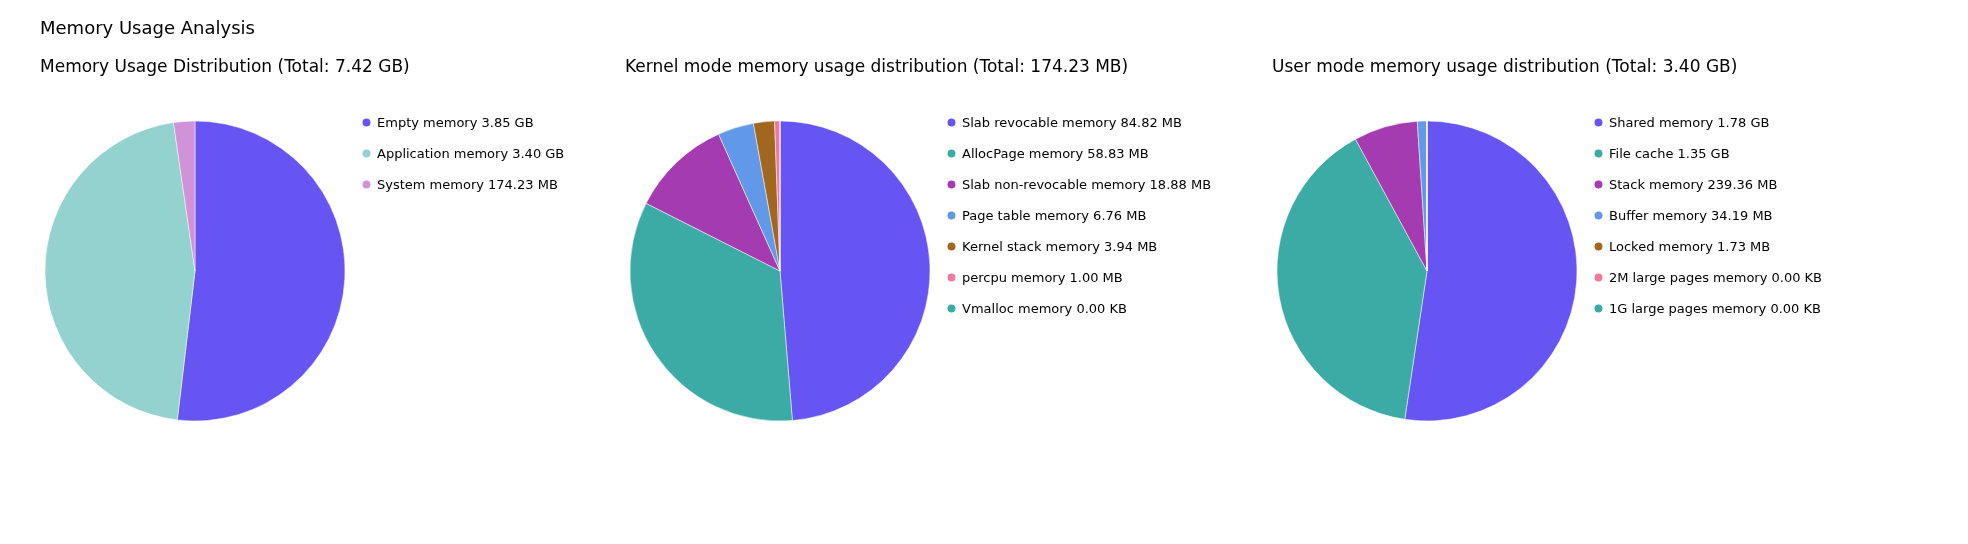  Describe the element at coordinates (147, 27) in the screenshot. I see `text: Memory Usage Analysis` at that location.